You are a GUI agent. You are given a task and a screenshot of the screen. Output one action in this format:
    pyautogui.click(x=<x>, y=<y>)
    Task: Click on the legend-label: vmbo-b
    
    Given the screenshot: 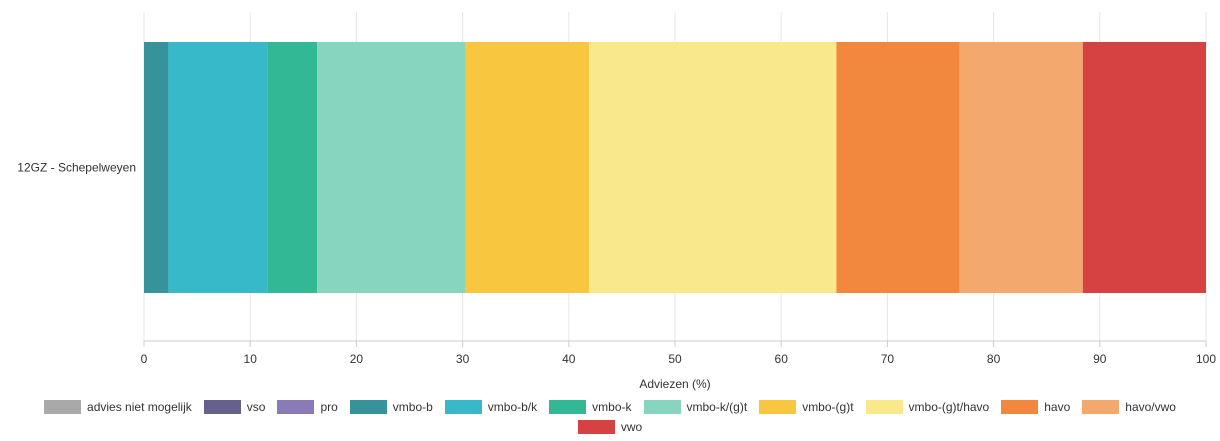 What is the action you would take?
    pyautogui.click(x=412, y=407)
    